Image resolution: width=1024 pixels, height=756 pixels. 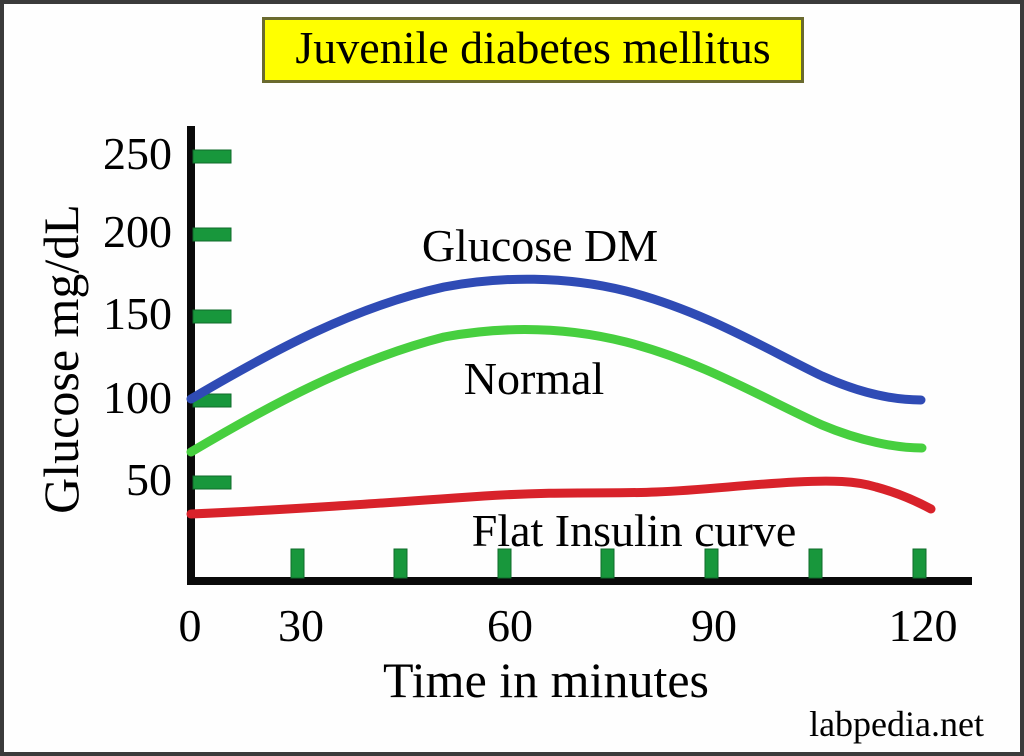 I want to click on figure-title: Juvenile diabetes mellitus, so click(x=533, y=47).